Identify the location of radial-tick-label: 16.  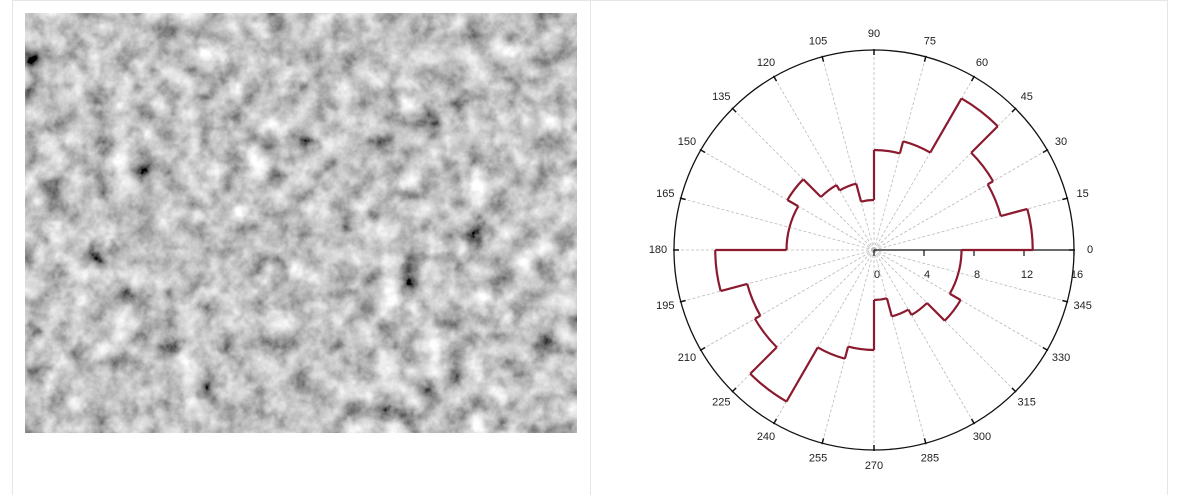
(1077, 275).